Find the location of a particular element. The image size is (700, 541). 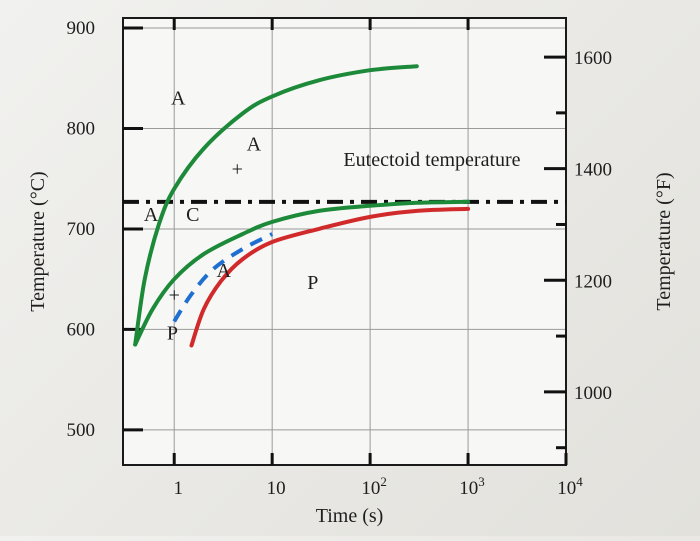

x-tick-label: 10 is located at coordinates (276, 488).